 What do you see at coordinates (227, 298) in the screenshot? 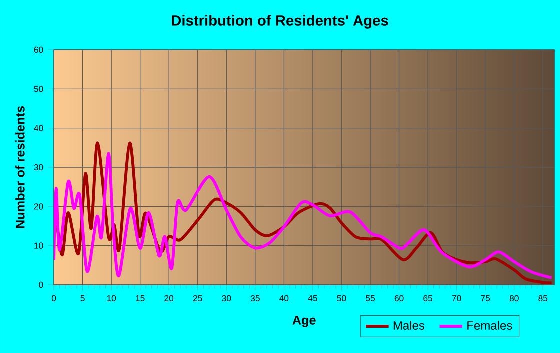
I see `x-tick-label: 30` at bounding box center [227, 298].